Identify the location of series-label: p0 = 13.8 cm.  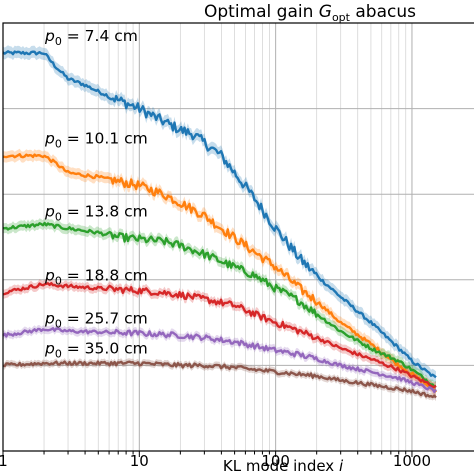
(96, 212).